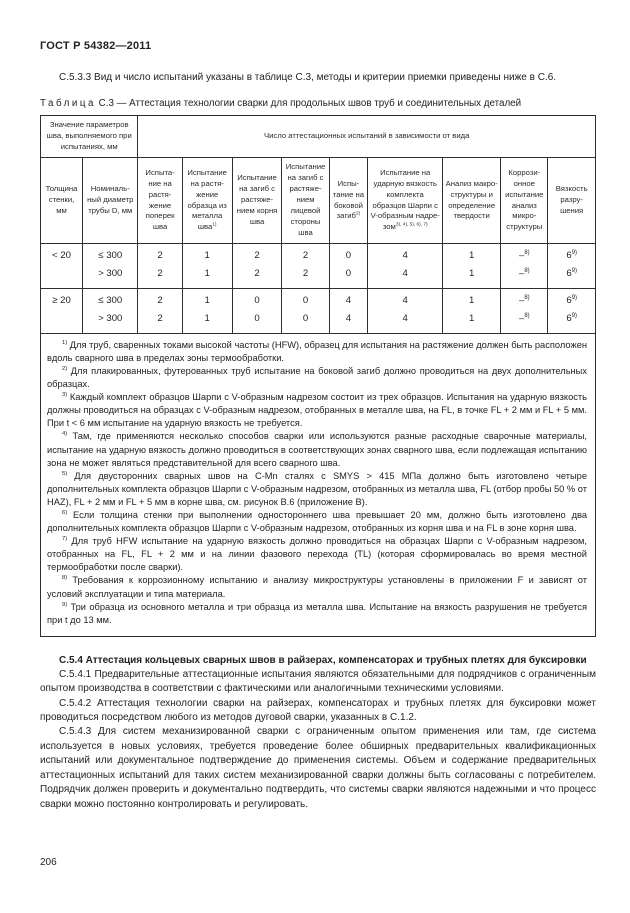 The width and height of the screenshot is (630, 913). I want to click on footnote-marker: 7), so click(65, 539).